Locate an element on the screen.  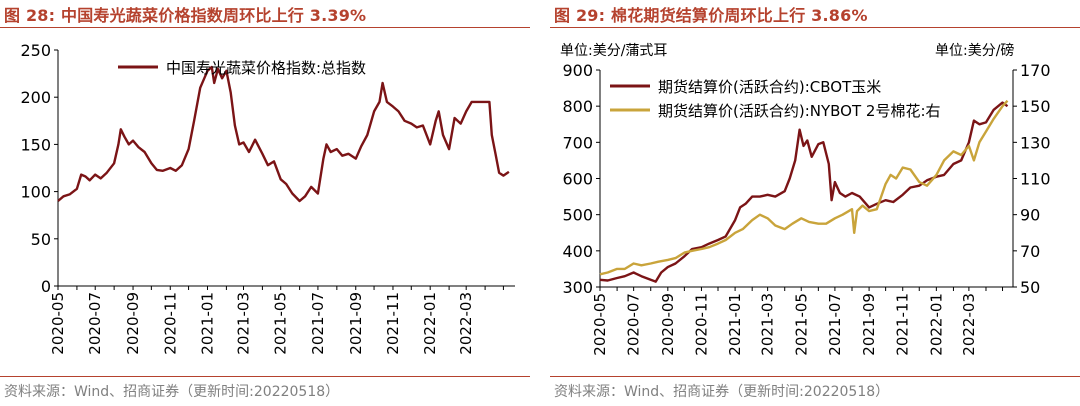
y-tick-label: 200 is located at coordinates (35, 97).